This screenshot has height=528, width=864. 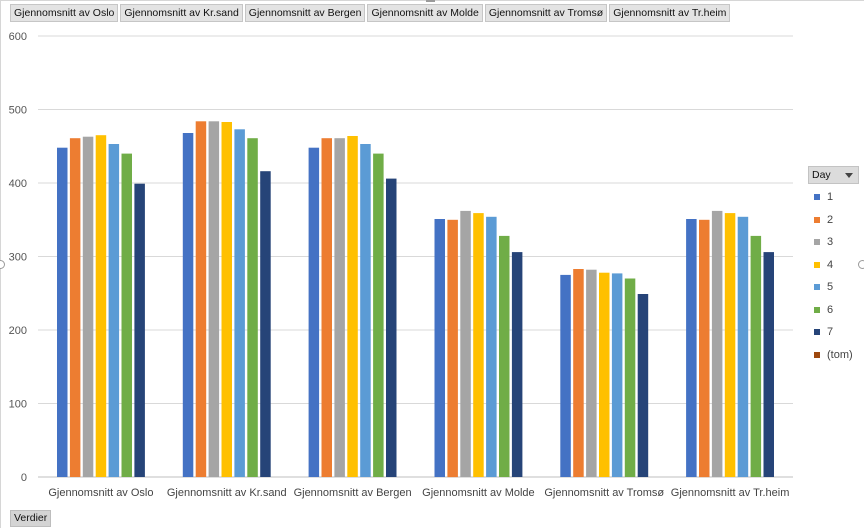 I want to click on field-button-oslo: Gjennomsnitt av Oslo, so click(x=64, y=13).